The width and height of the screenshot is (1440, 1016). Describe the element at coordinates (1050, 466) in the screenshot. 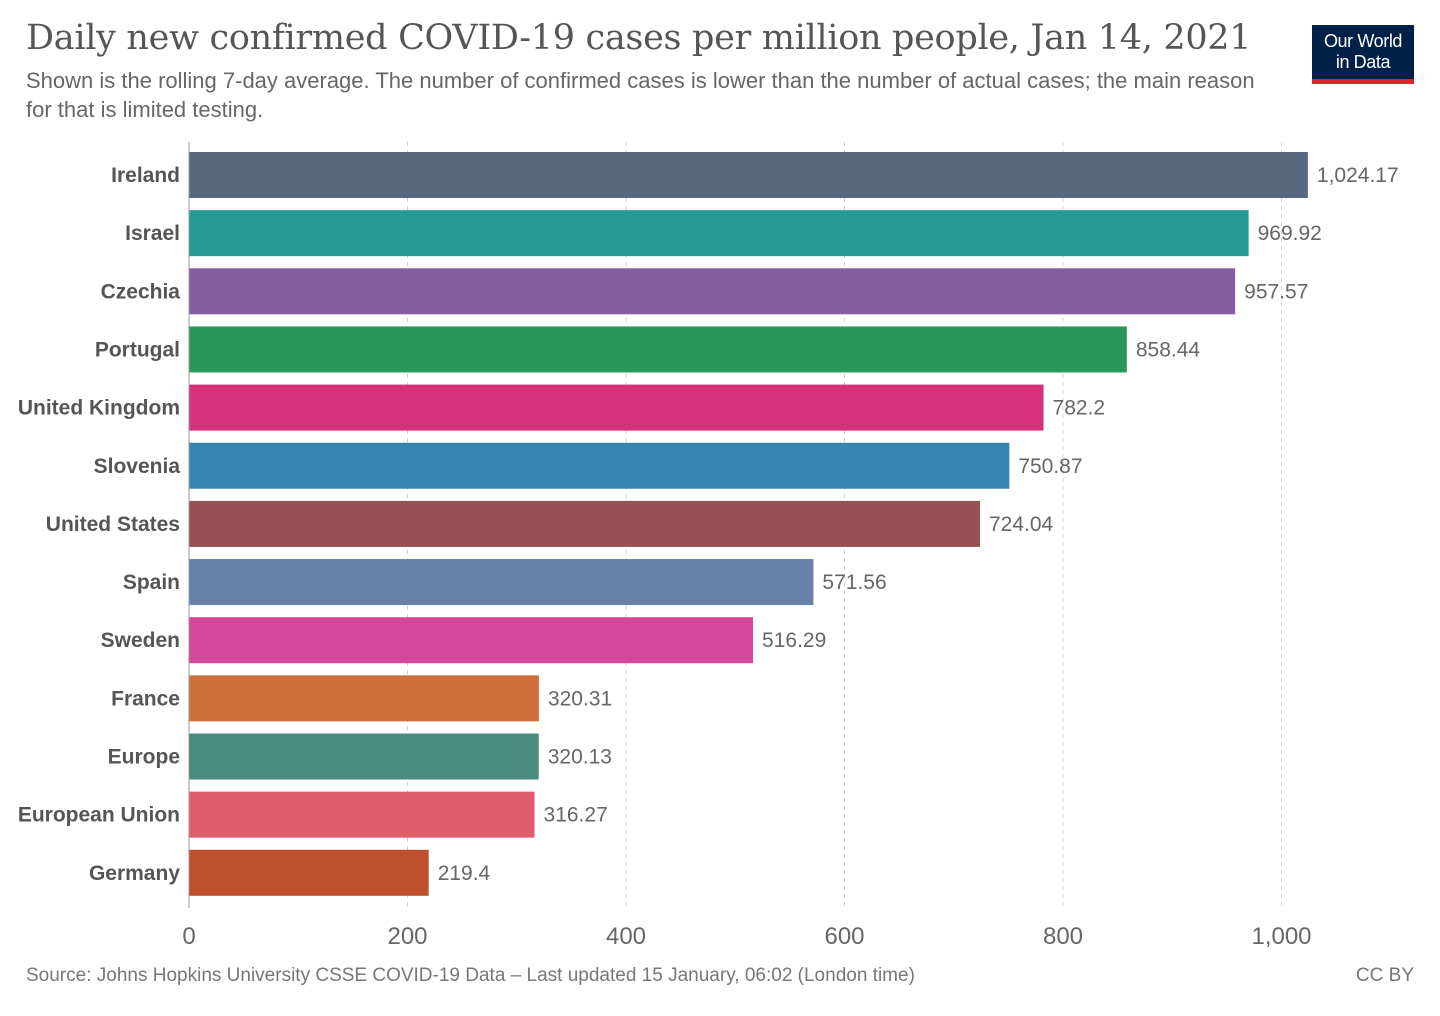

I see `value-label-slovenia: 750.87` at that location.